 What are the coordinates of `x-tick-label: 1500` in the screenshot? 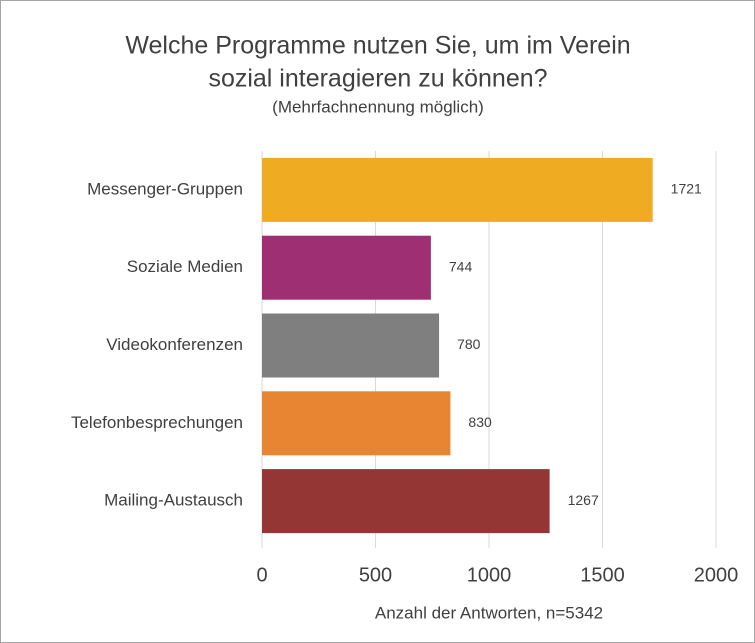 It's located at (602, 575).